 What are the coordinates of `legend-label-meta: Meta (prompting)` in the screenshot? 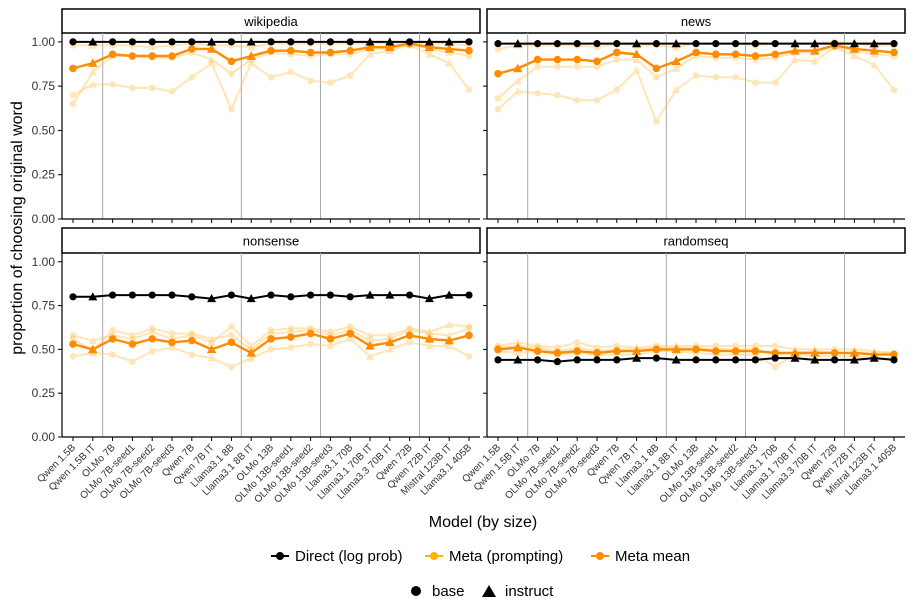 It's located at (506, 556).